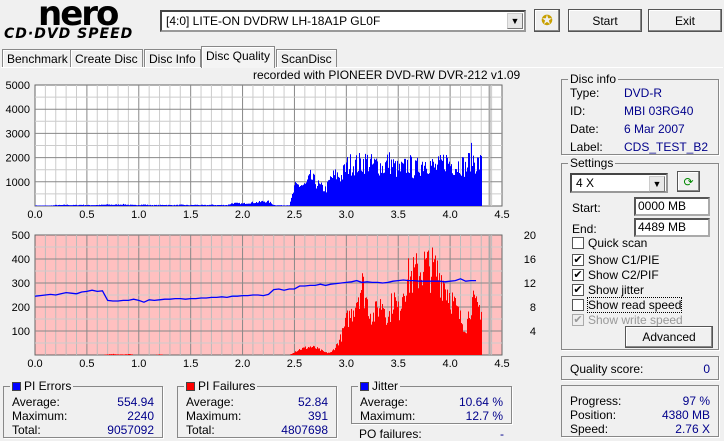 The height and width of the screenshot is (441, 724). What do you see at coordinates (385, 386) in the screenshot?
I see `jitter-title: Jitter` at bounding box center [385, 386].